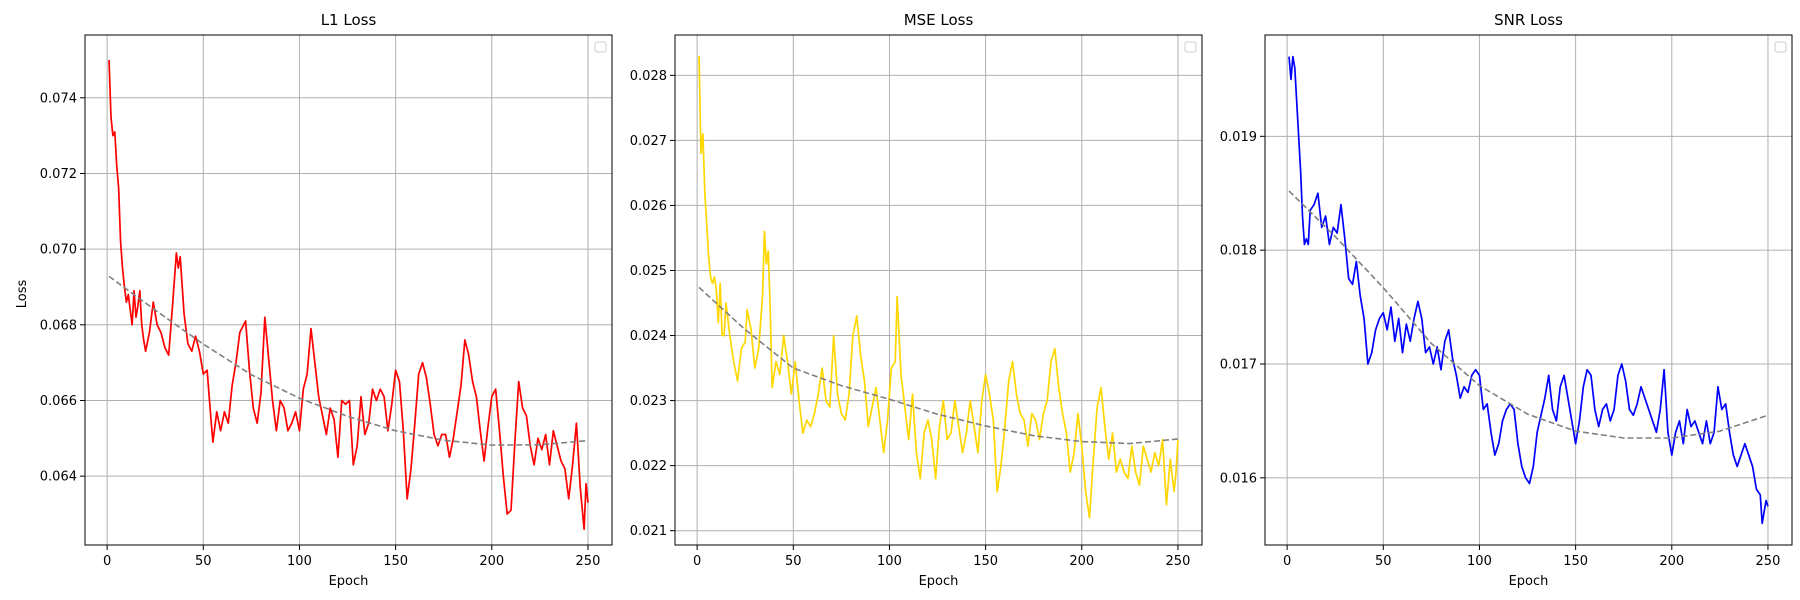  What do you see at coordinates (1528, 20) in the screenshot?
I see `chart-title: SNR Loss` at bounding box center [1528, 20].